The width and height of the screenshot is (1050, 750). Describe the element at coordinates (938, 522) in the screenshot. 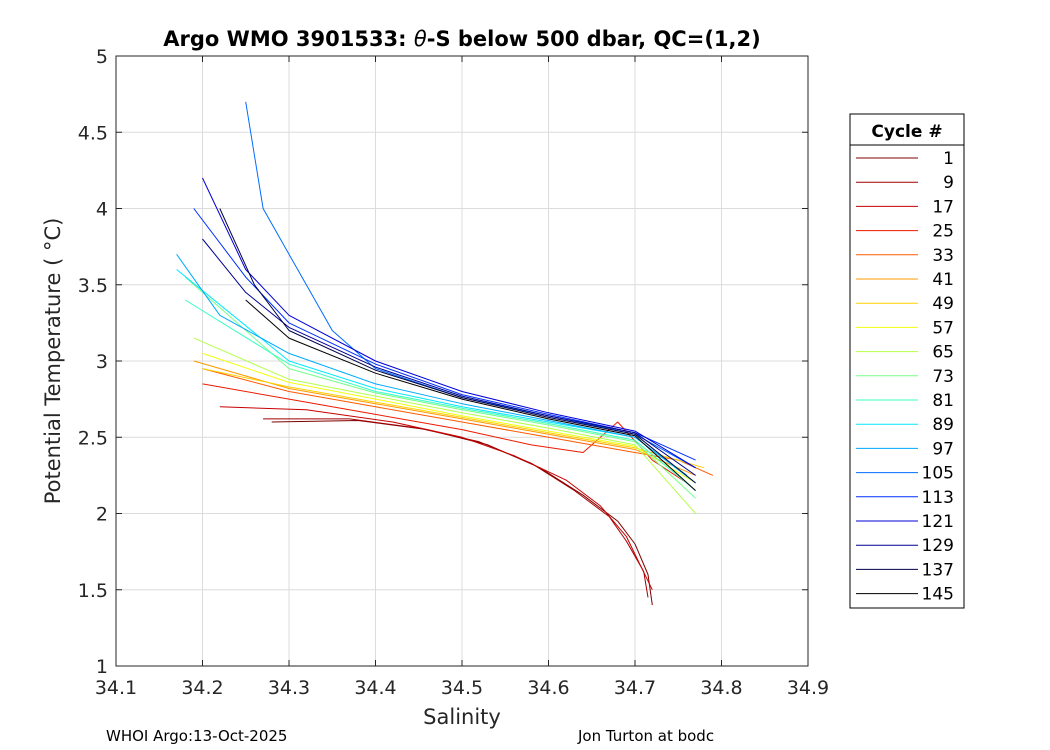

I see `legend-entry-label: 121` at that location.